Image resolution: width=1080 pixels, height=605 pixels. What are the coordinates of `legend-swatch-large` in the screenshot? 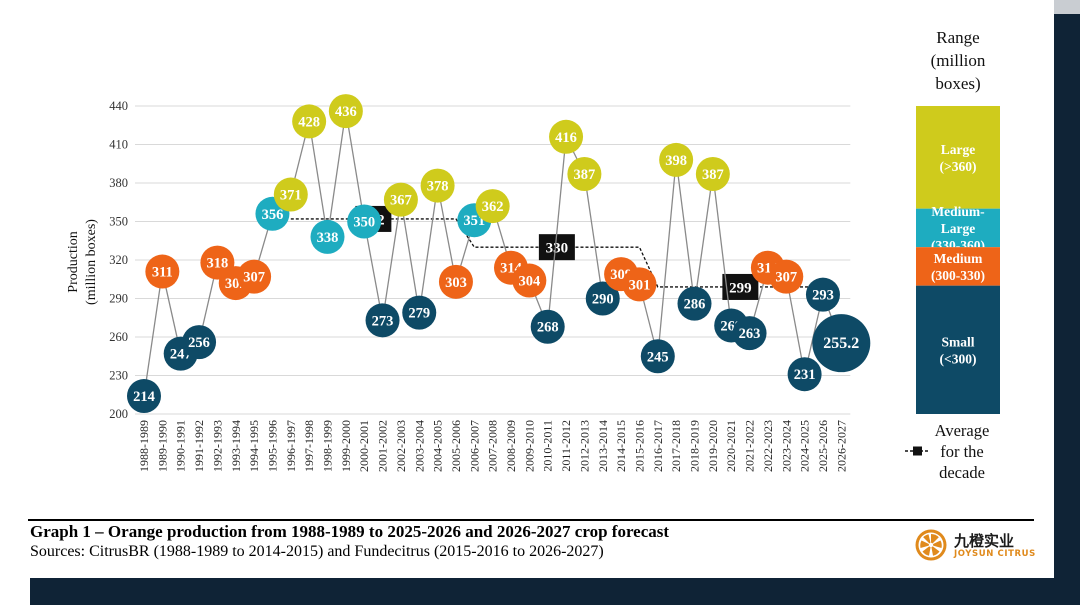 It's located at (958, 157).